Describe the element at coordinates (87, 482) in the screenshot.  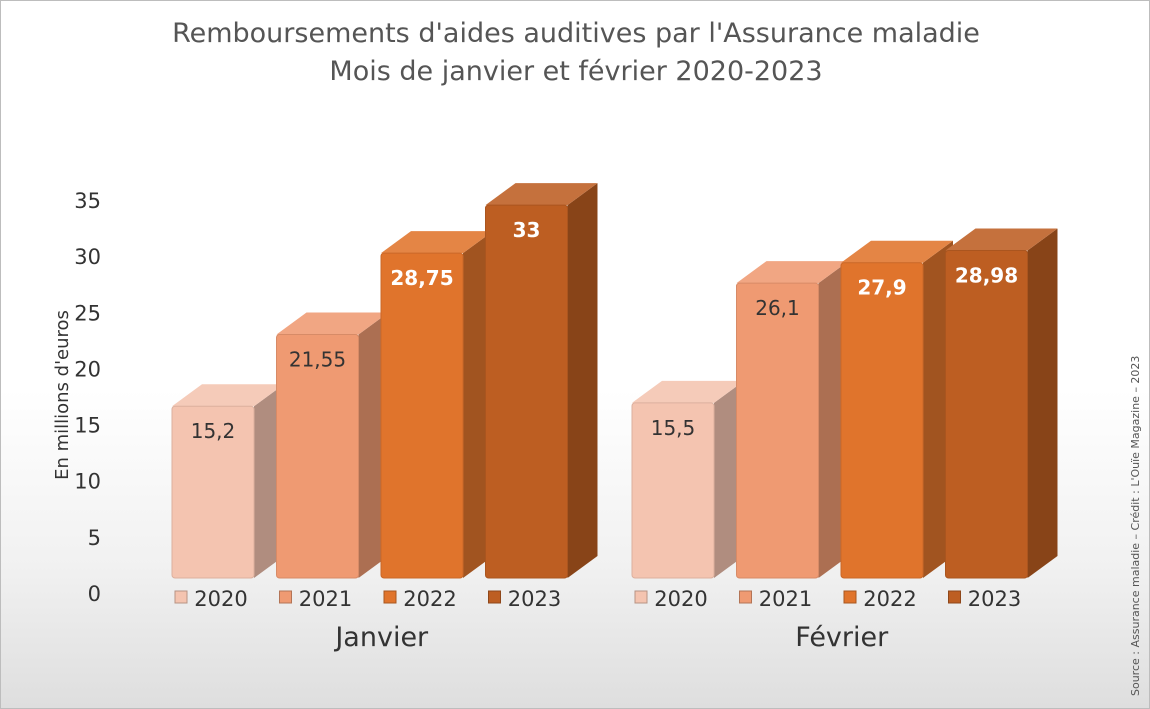
I see `y-tick-label: 10` at that location.